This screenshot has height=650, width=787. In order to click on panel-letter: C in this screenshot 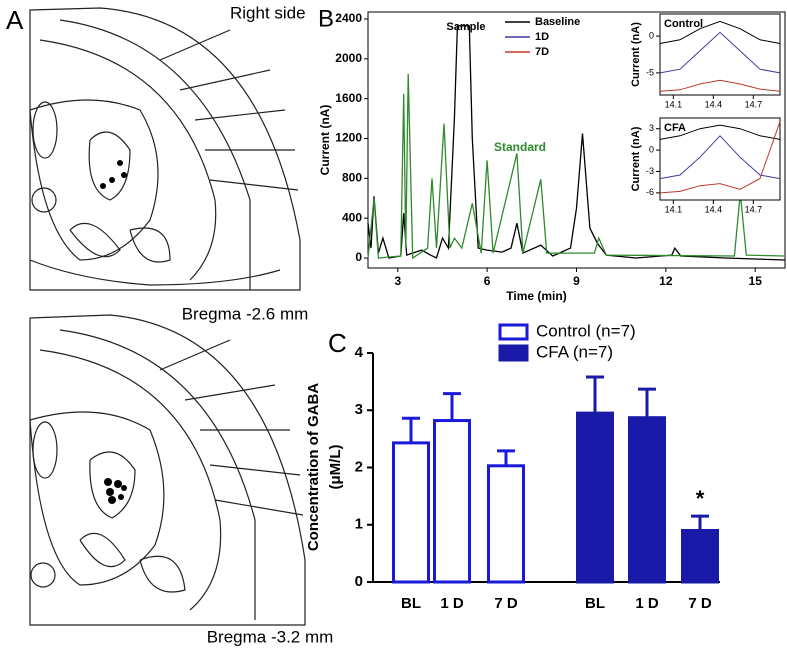, I will do `click(337, 343)`.